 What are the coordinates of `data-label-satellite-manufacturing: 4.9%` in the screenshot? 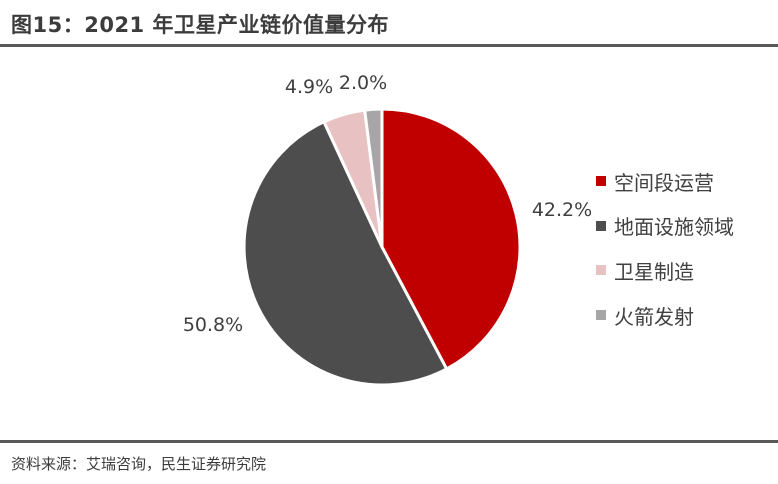 It's located at (309, 87).